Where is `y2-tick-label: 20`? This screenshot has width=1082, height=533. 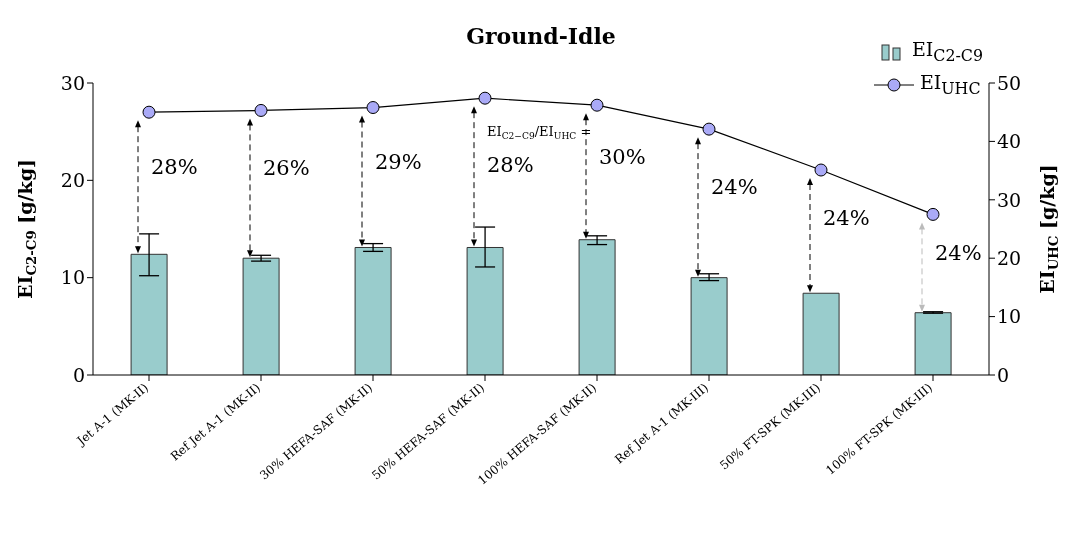 y2-tick-label: 20 is located at coordinates (1009, 257).